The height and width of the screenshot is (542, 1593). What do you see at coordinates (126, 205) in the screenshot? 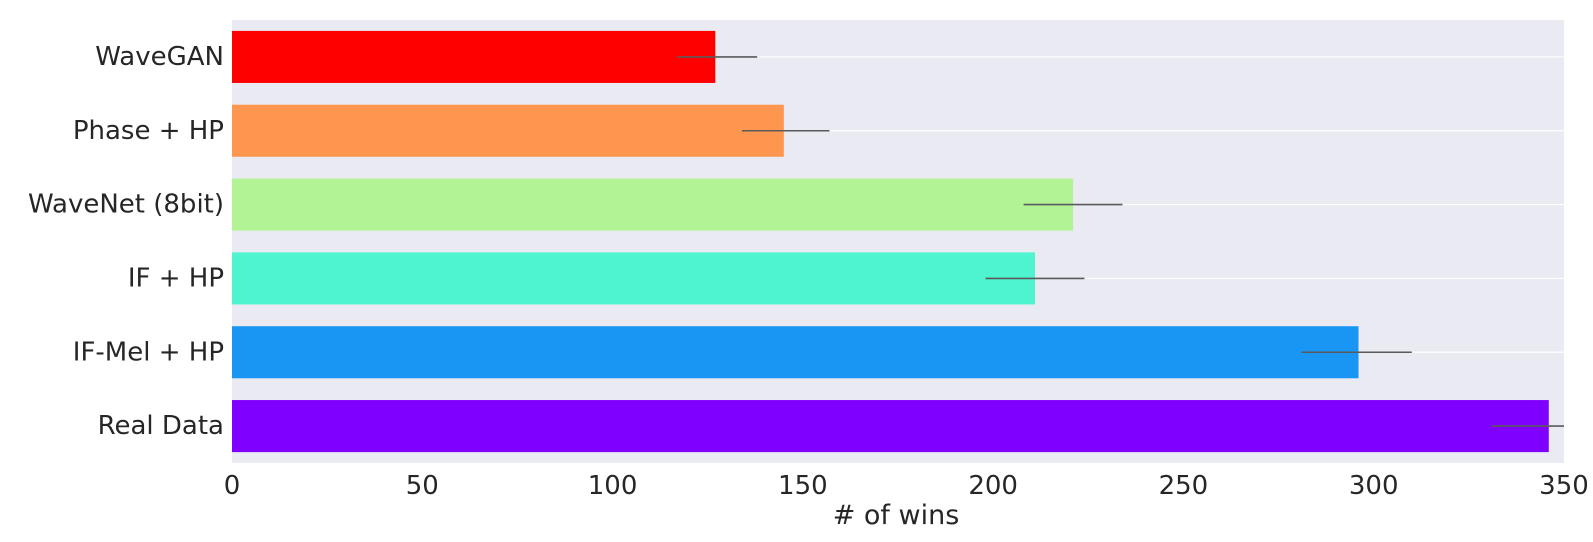
I see `y-tick-label: WaveNet (8bit)` at bounding box center [126, 205].